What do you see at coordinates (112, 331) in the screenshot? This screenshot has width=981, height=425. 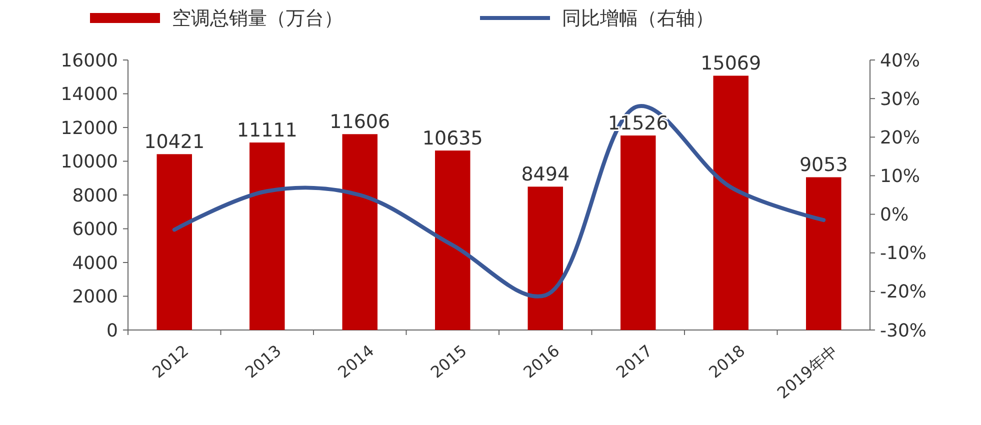 I see `y-tick-label: 0` at bounding box center [112, 331].